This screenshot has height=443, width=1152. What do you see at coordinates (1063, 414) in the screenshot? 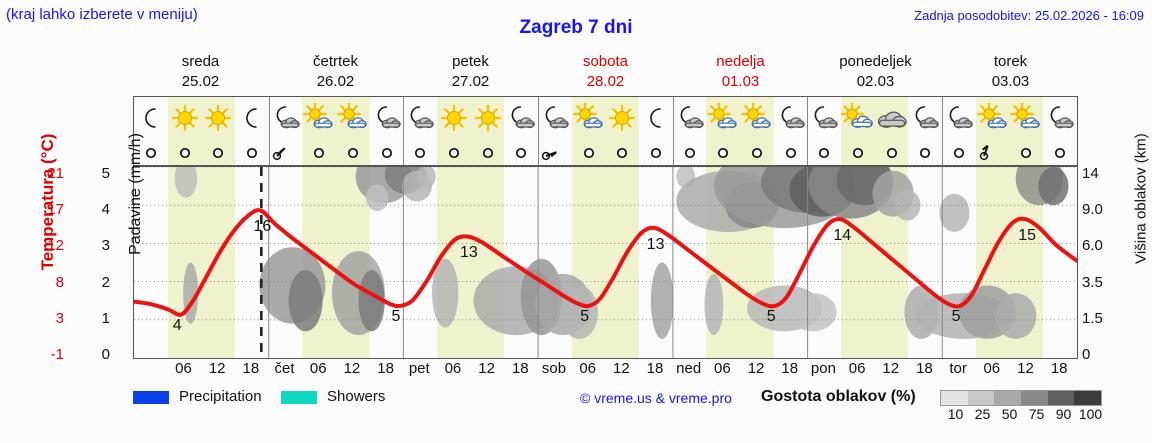
I see `cloud-density-value: 90` at bounding box center [1063, 414].